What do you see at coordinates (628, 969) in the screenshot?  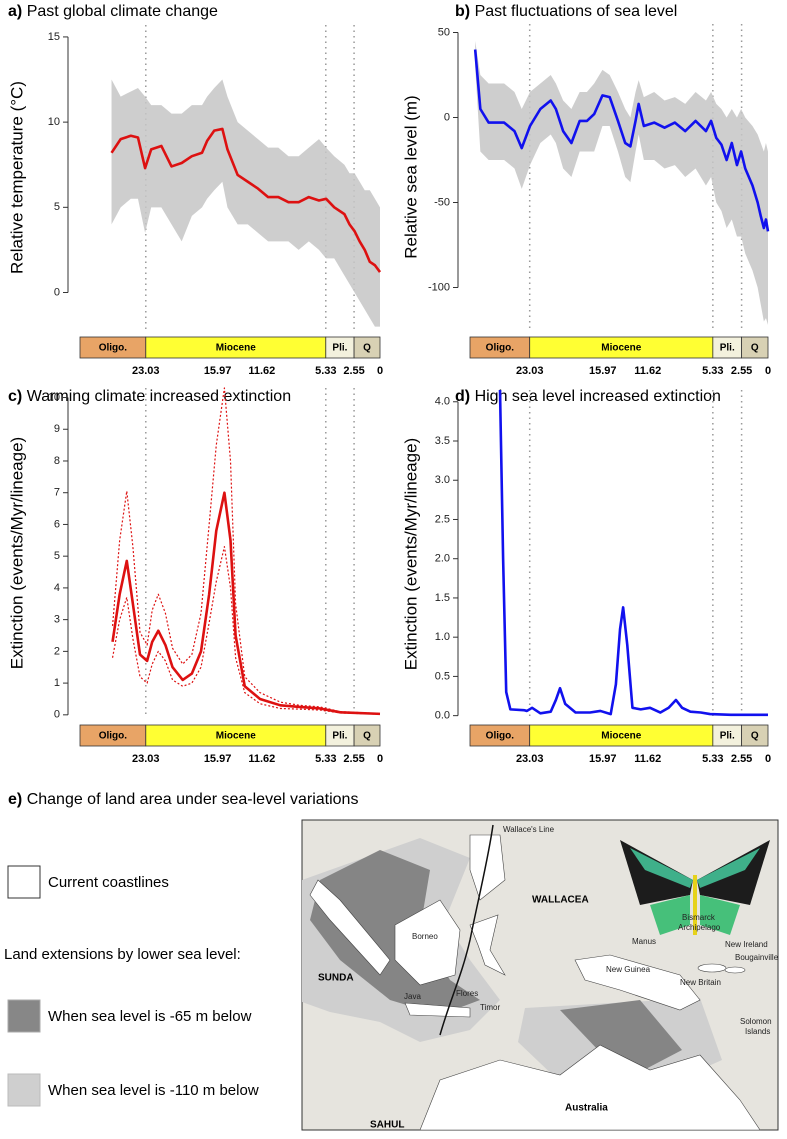 I see `map-label: New Guinea` at bounding box center [628, 969].